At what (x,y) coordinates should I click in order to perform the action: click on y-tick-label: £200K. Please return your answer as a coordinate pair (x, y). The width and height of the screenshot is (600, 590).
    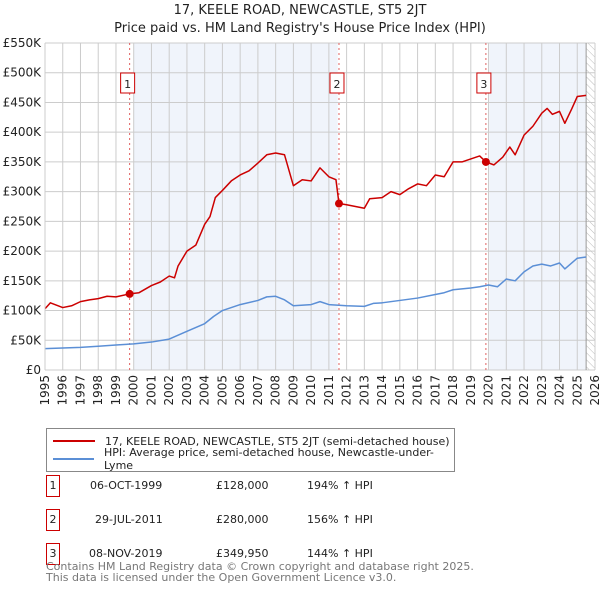
    Looking at the image, I should click on (23, 251).